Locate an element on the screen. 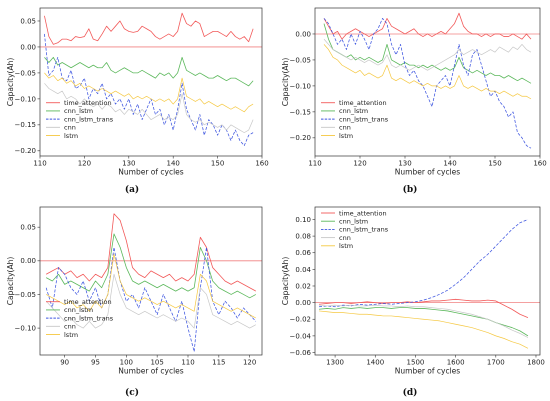 This screenshot has height=401, width=550. y-tick-label: 0.08 is located at coordinates (303, 237).